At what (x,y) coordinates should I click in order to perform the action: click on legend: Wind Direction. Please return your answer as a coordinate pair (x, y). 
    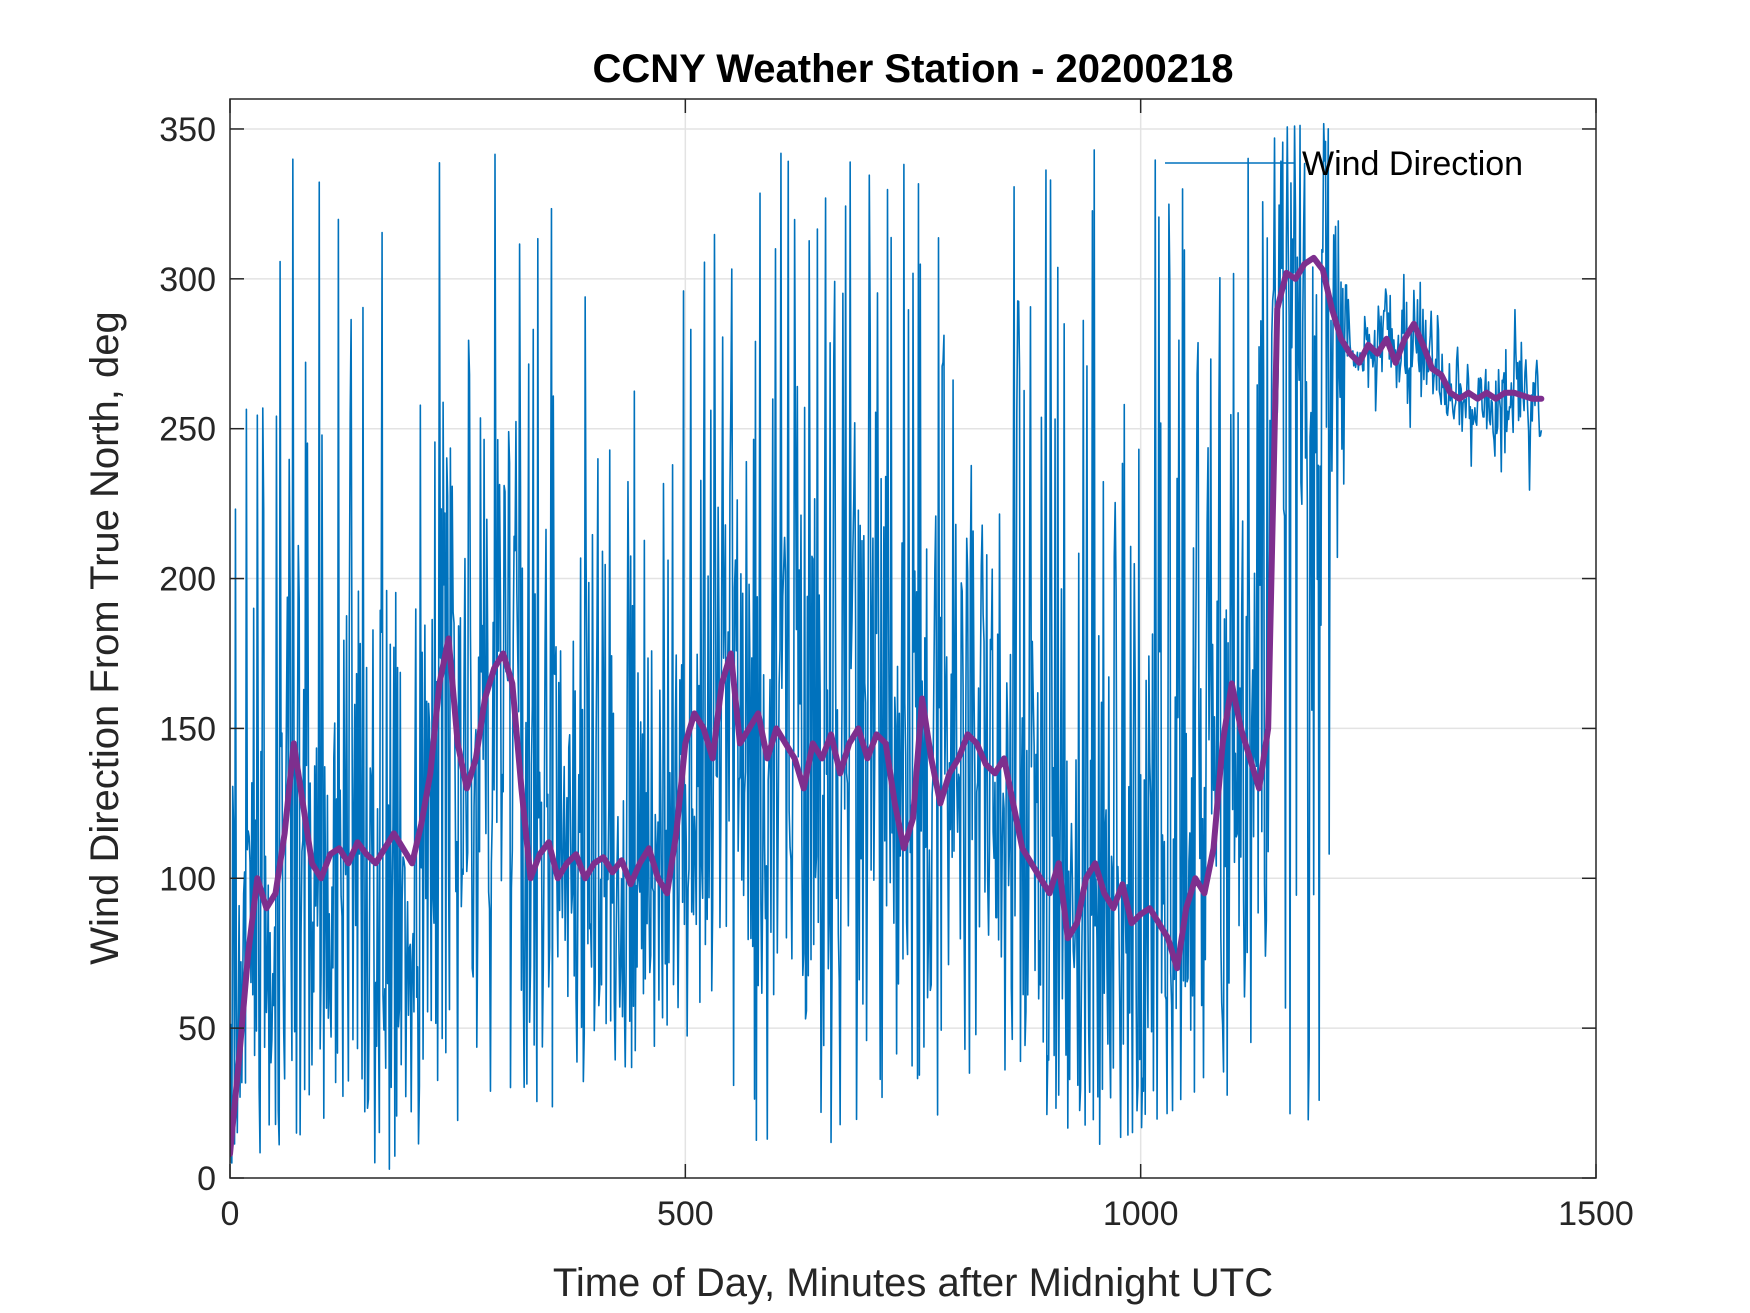
    Looking at the image, I should click on (1344, 164).